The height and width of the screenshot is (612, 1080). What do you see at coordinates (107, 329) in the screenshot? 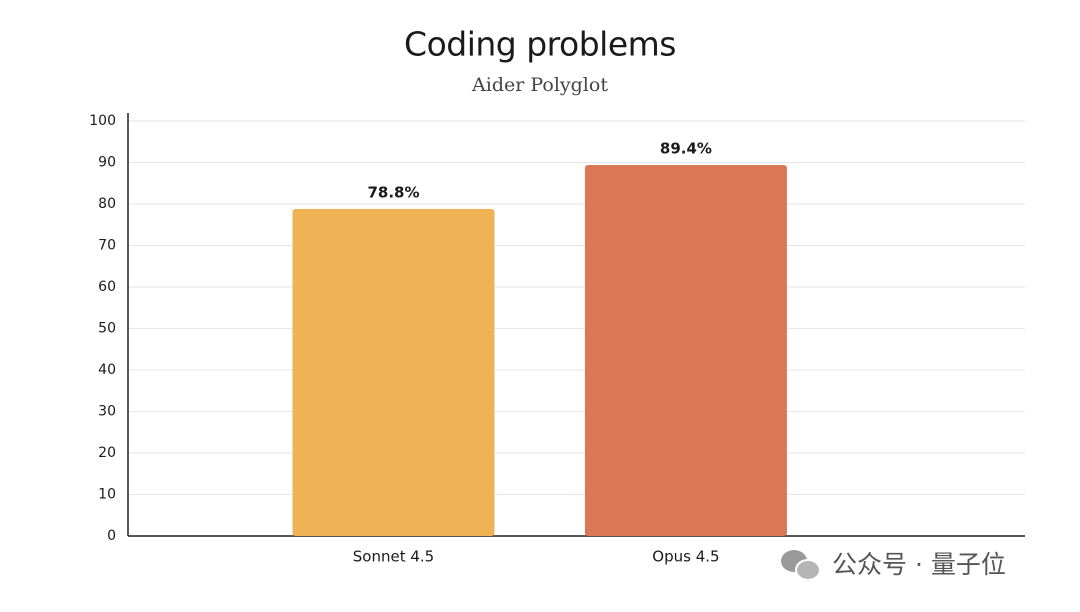
I see `y-tick-label: 50` at bounding box center [107, 329].